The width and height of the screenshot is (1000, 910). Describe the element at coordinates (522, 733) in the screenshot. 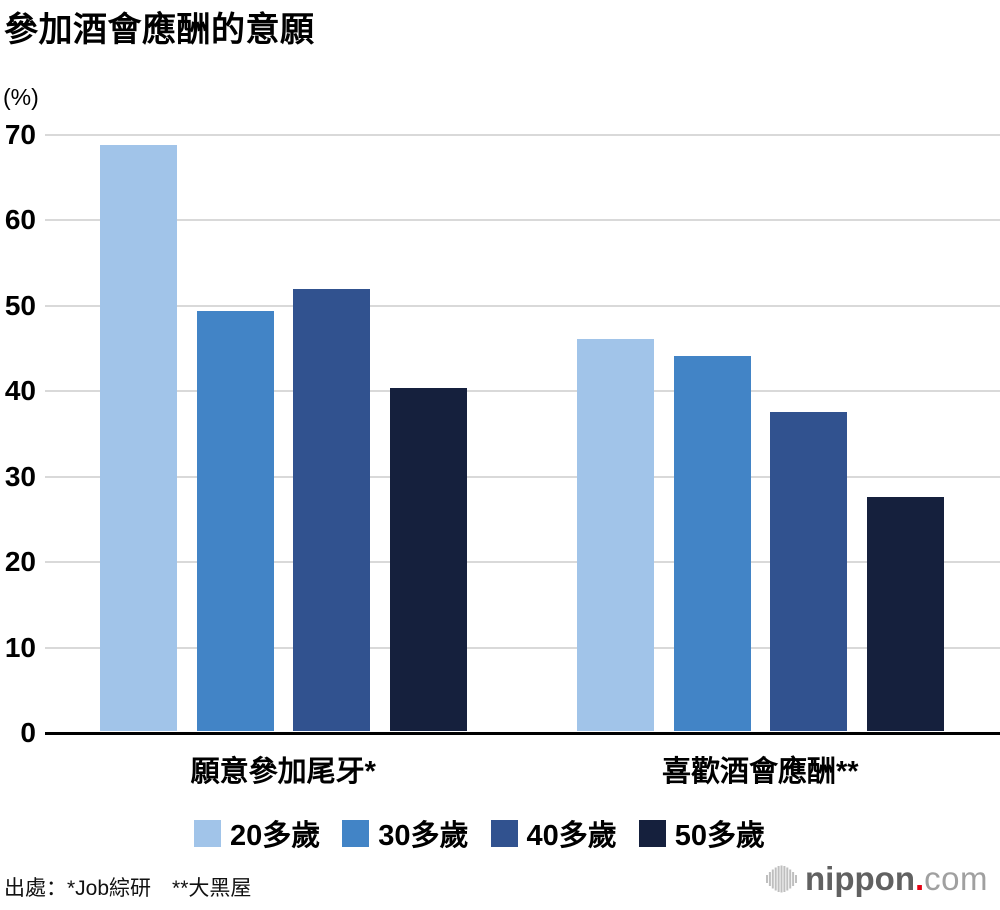

I see `x-axis-line` at that location.